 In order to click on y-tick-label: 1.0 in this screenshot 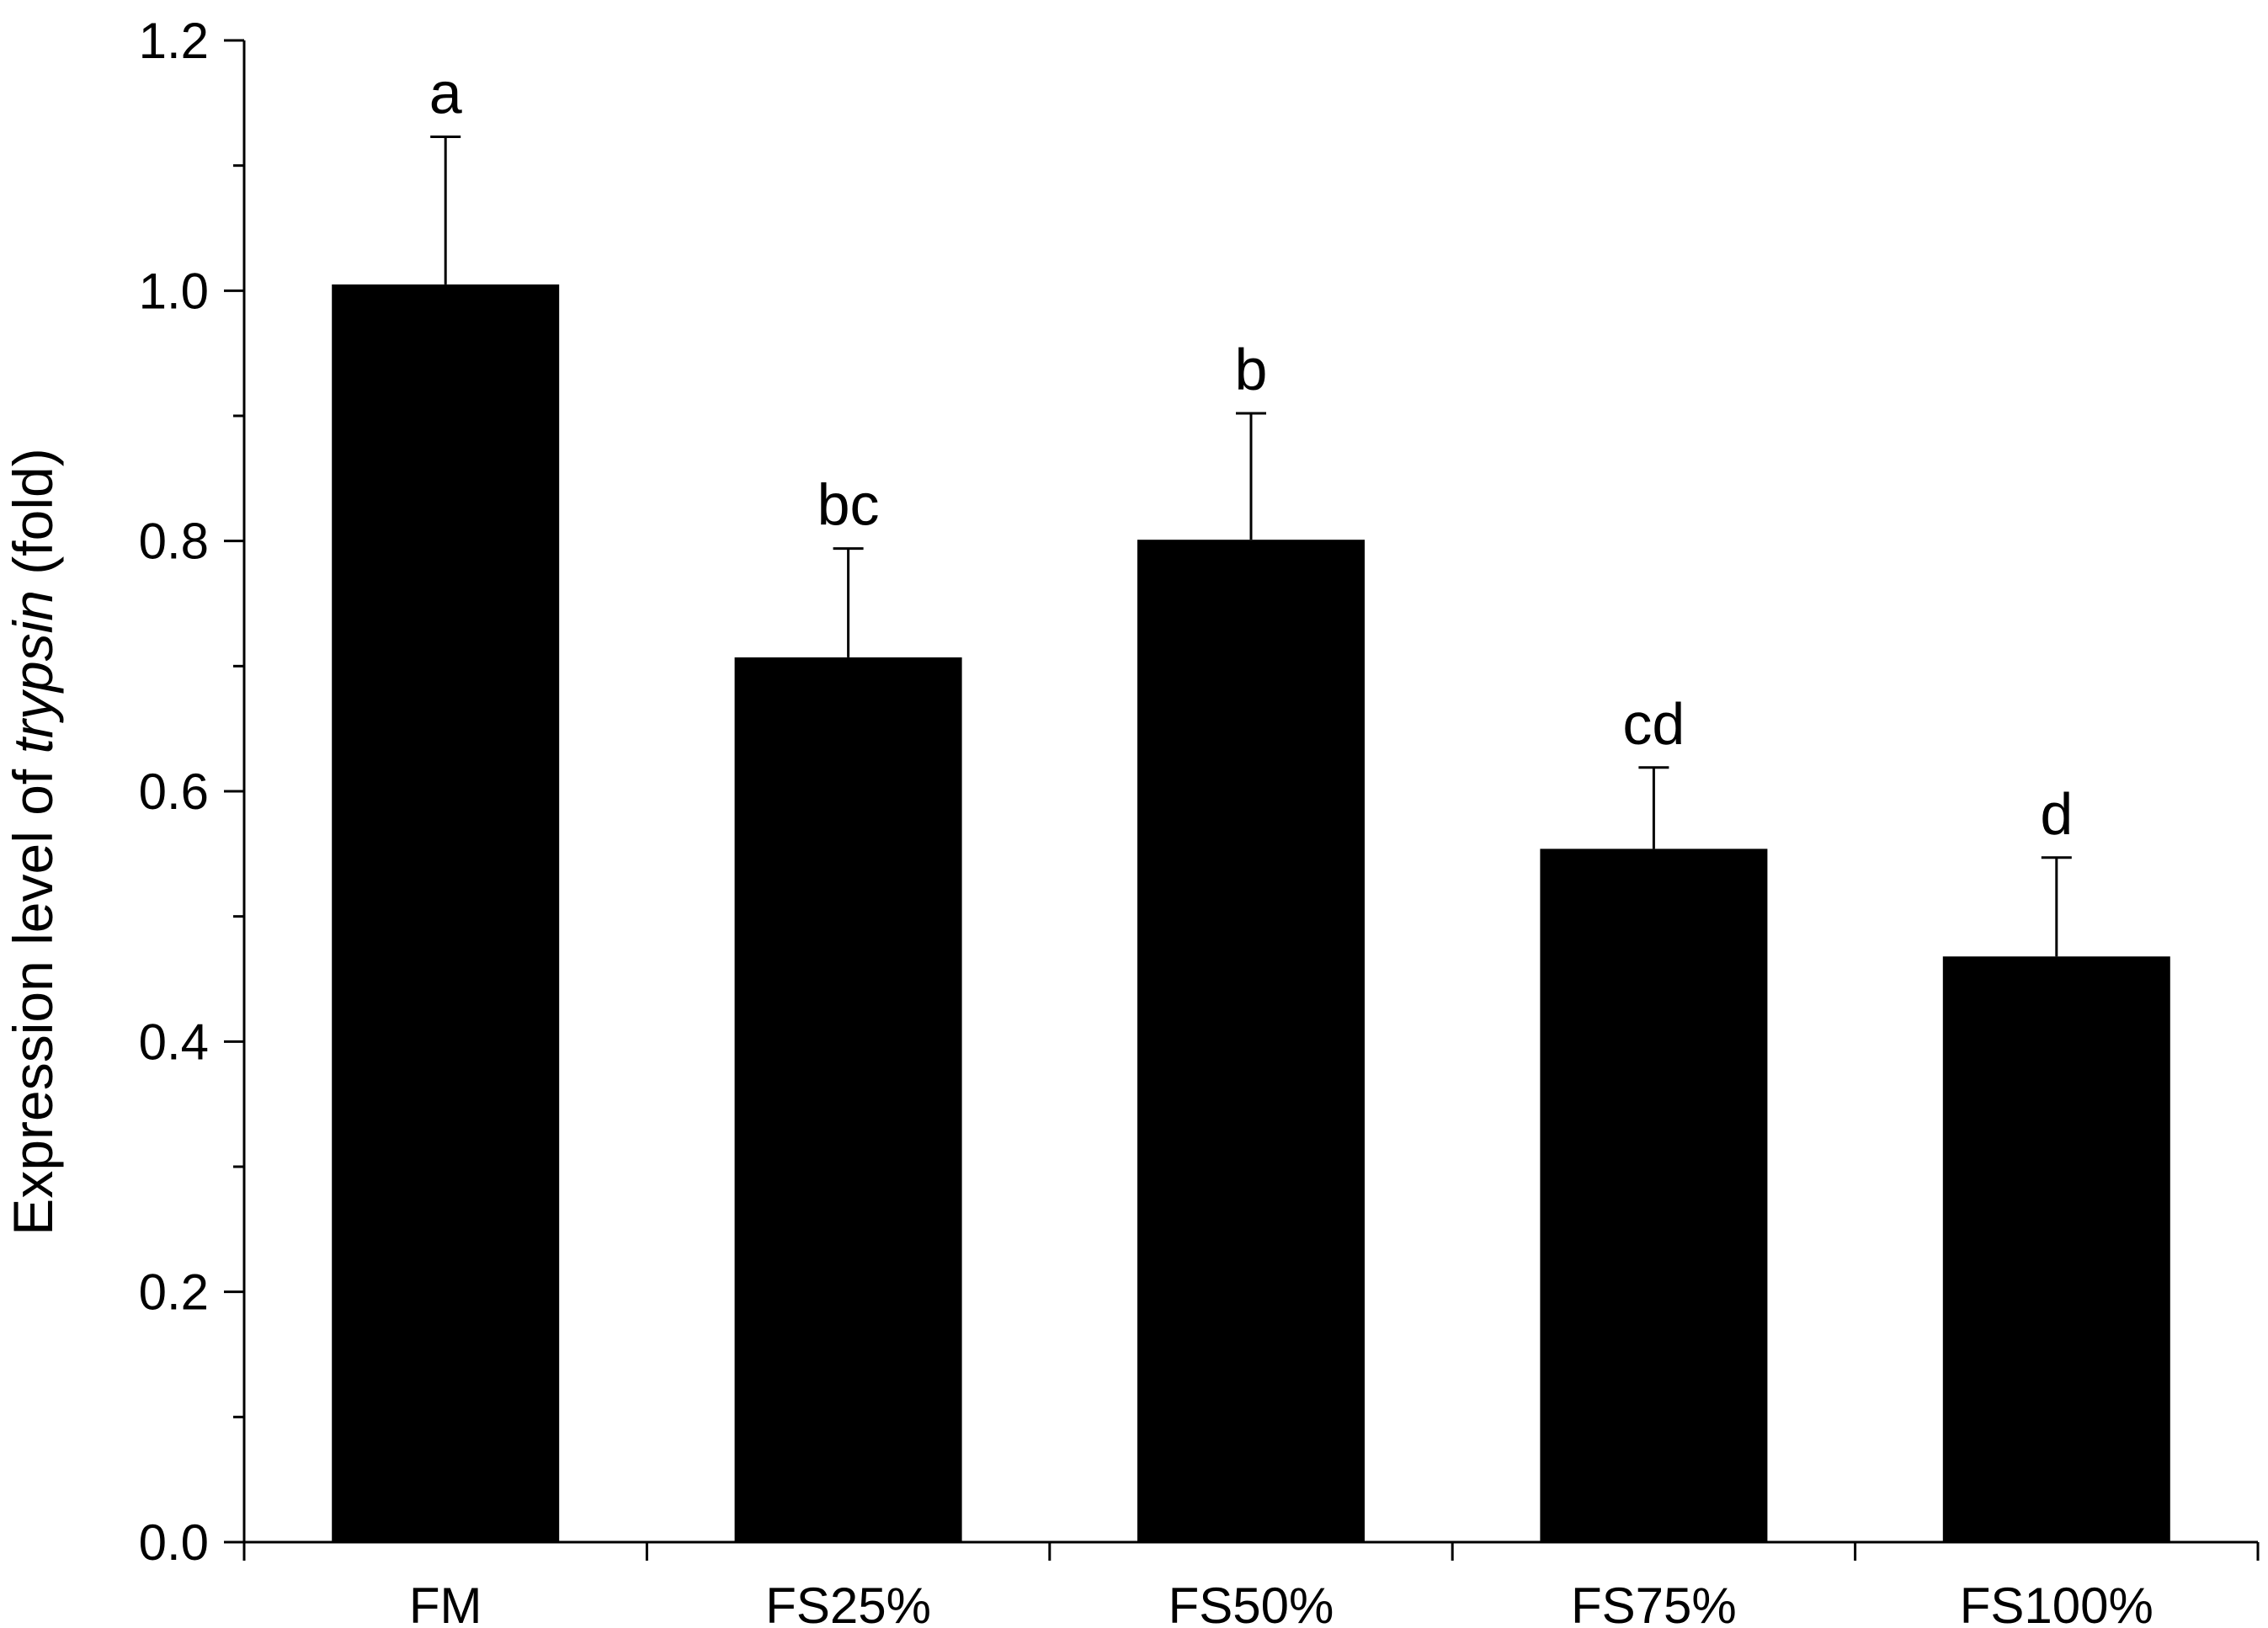, I will do `click(174, 291)`.